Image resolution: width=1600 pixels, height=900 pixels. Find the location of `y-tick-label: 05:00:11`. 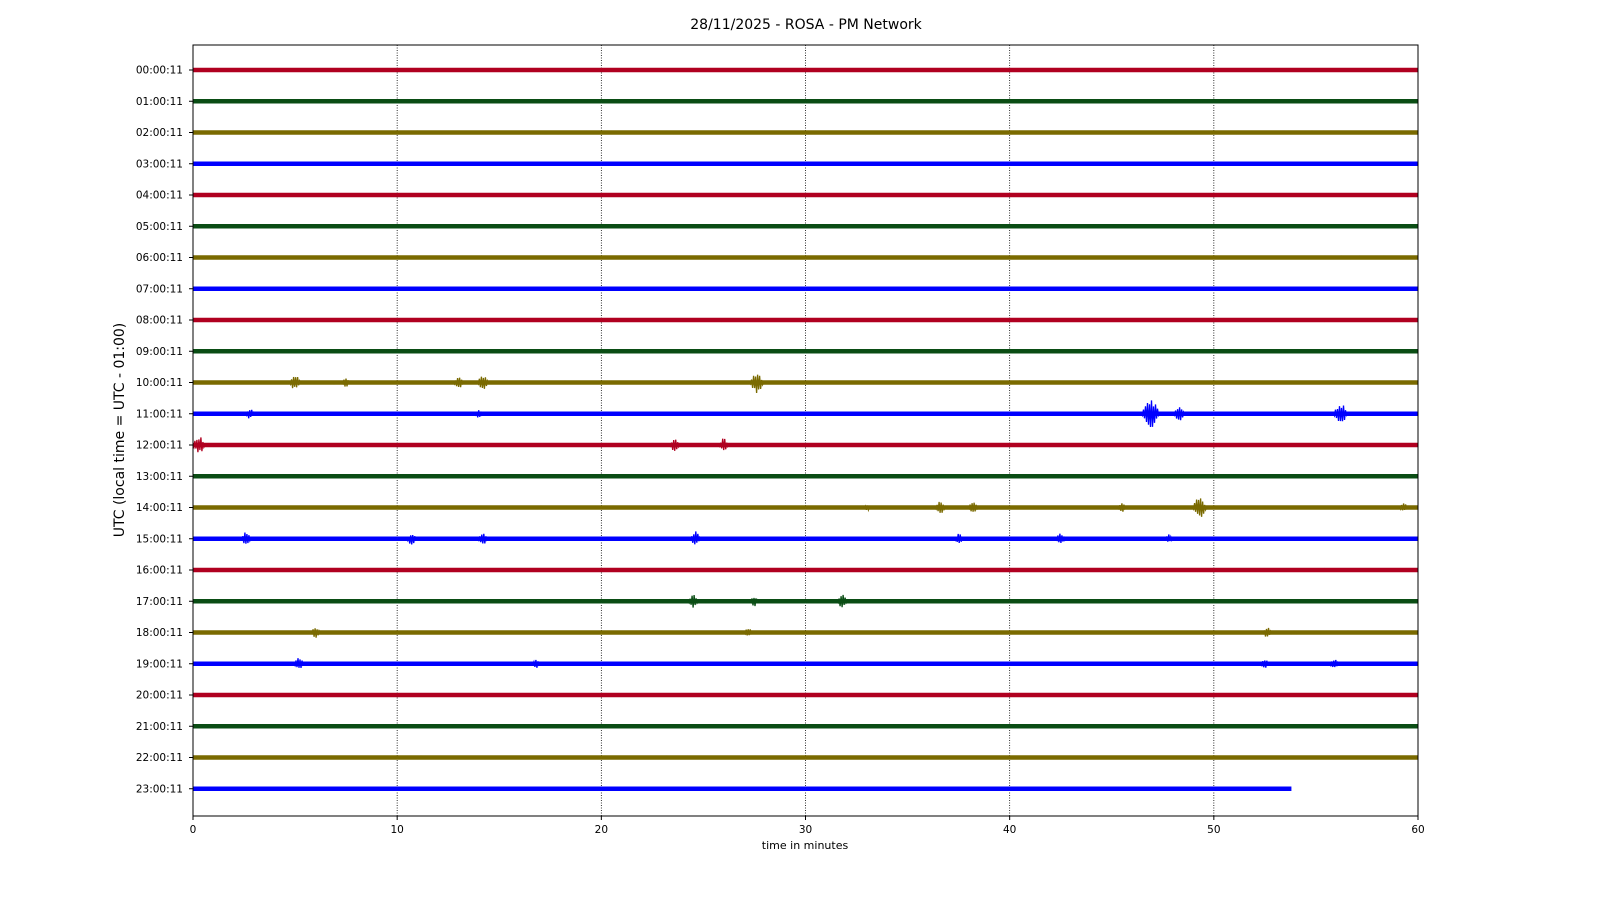

y-tick-label: 05:00:11 is located at coordinates (159, 227).